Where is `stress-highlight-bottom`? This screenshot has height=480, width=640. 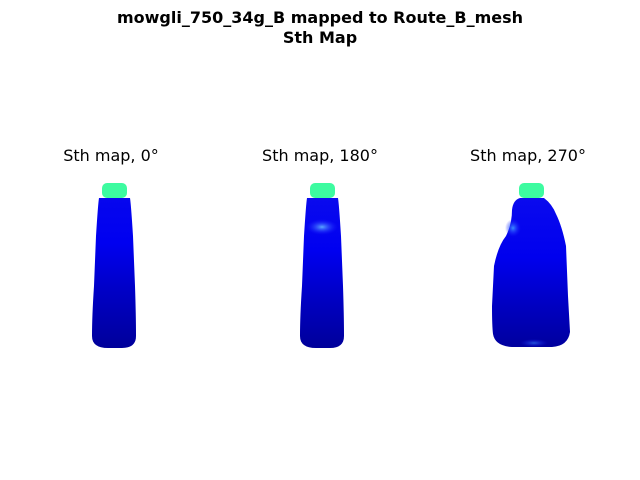 stress-highlight-bottom is located at coordinates (534, 343).